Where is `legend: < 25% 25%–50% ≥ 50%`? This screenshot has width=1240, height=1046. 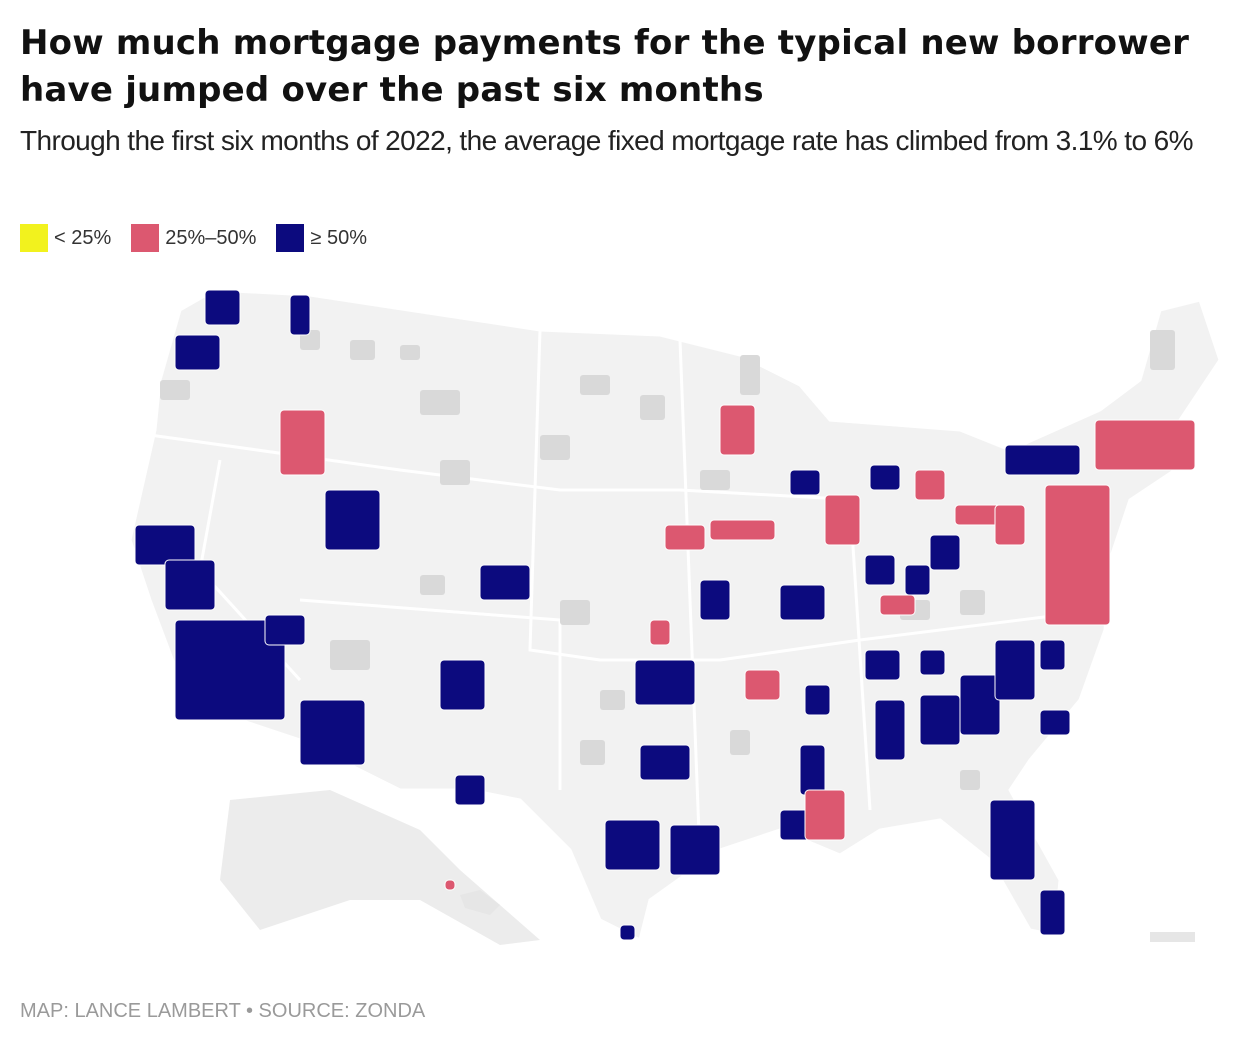 legend: < 25% 25%–50% ≥ 50% is located at coordinates (193, 238).